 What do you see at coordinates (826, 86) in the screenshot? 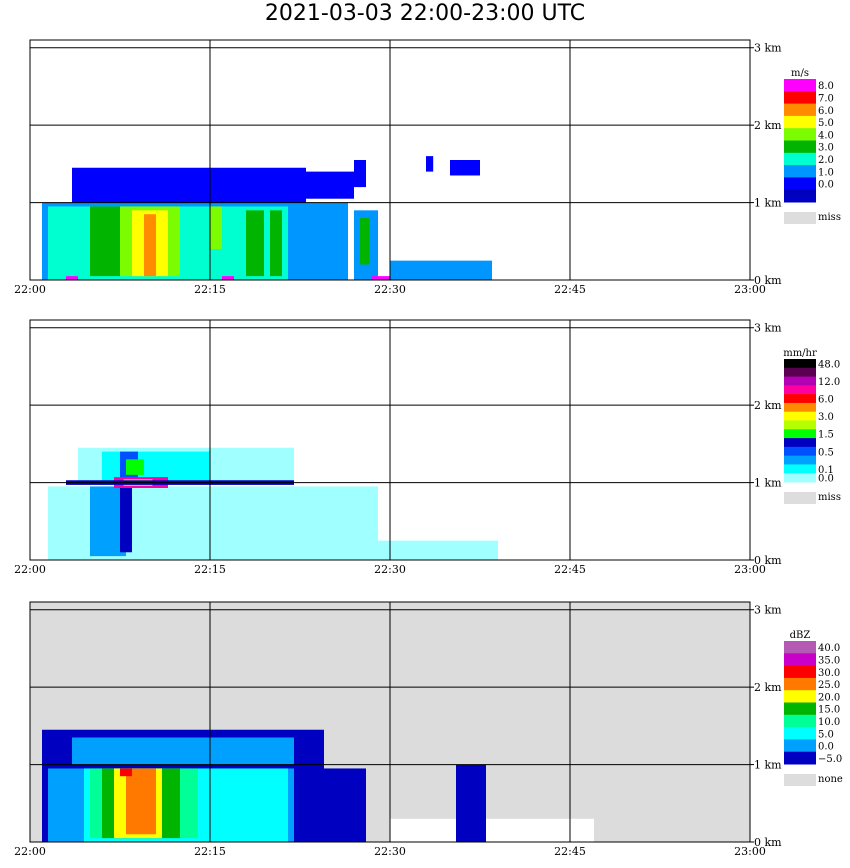
I see `legend-label: 8.0` at bounding box center [826, 86].